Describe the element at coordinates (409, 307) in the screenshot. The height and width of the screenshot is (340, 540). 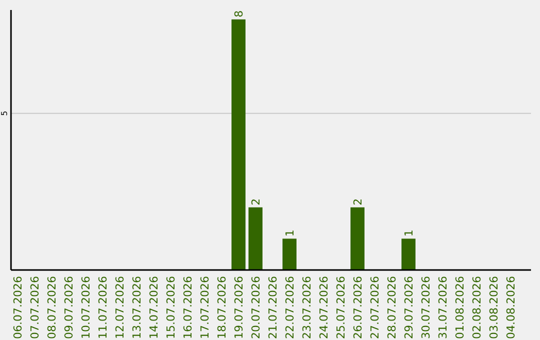
I see `x-tick-label: 29.07.2026` at that location.